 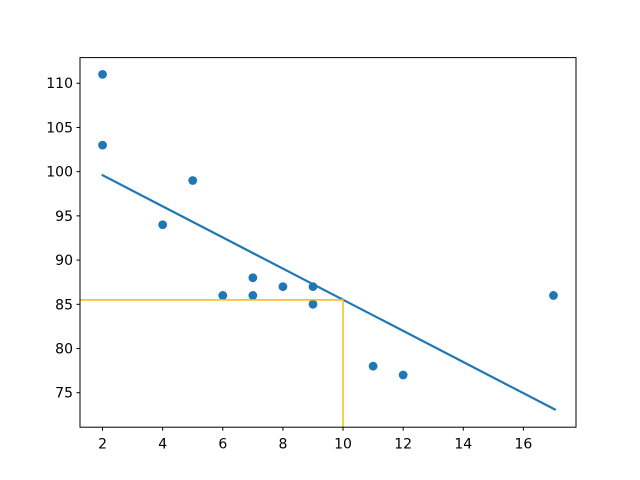 I want to click on y-tick-label: 105, so click(x=59, y=128).